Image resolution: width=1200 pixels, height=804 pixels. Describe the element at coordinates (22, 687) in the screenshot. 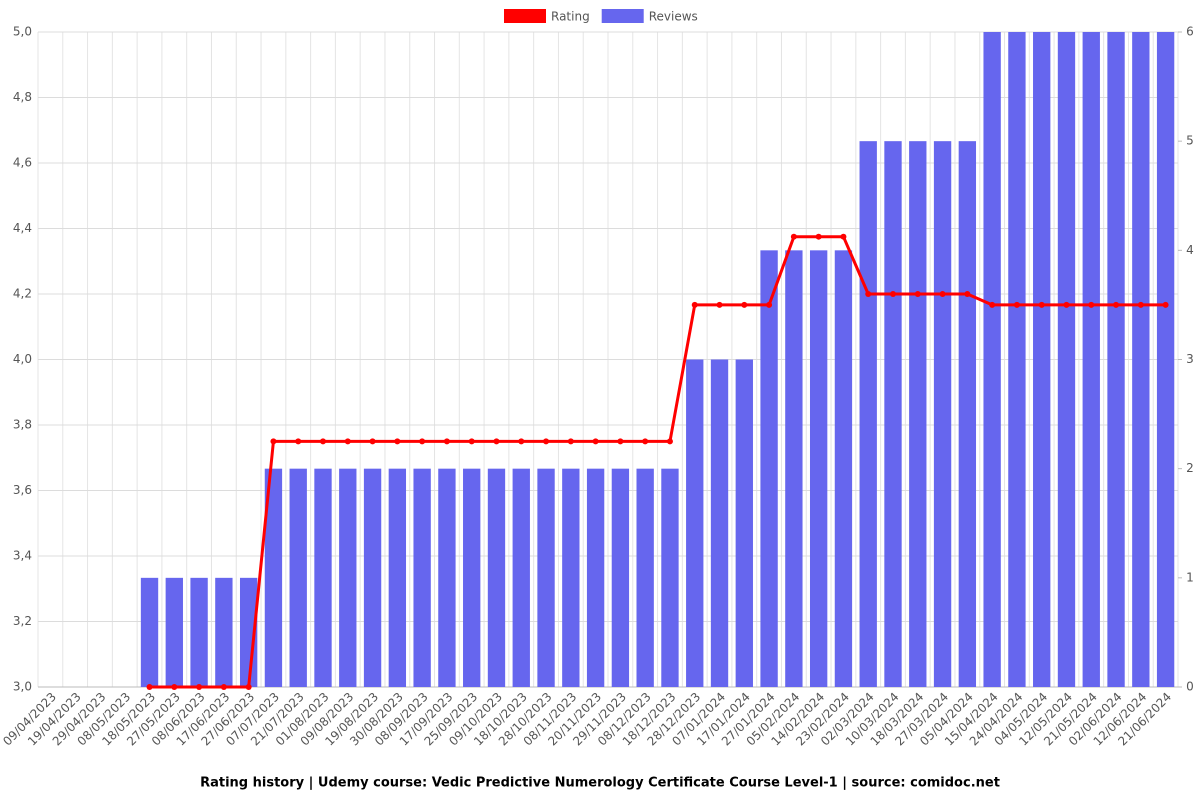

I see `y-tick-label: 3,0` at that location.